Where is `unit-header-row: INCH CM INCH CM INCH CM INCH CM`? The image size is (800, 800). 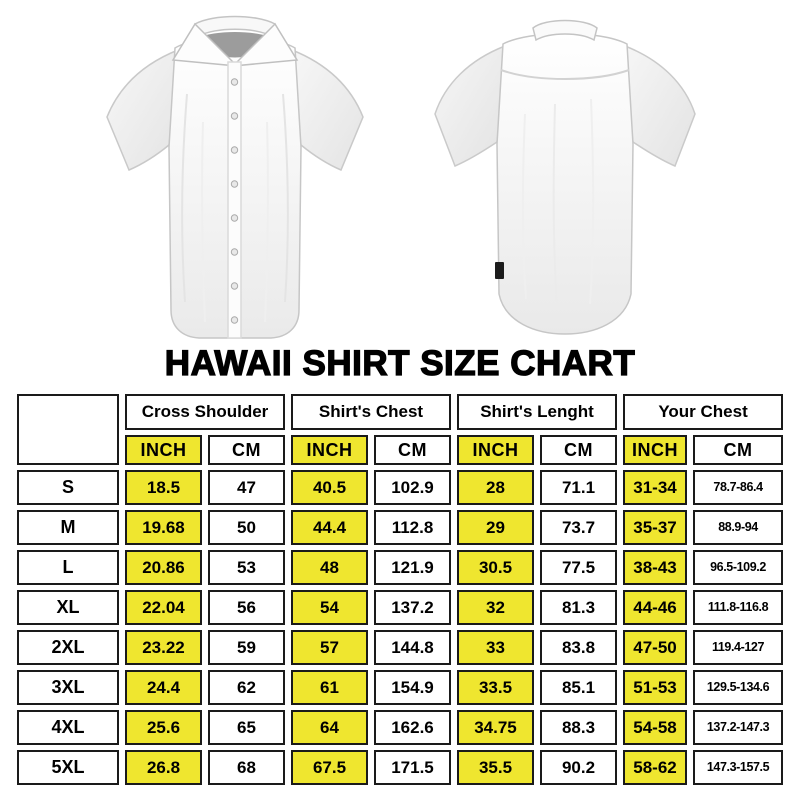 unit-header-row: INCH CM INCH CM INCH CM INCH CM is located at coordinates (400, 450).